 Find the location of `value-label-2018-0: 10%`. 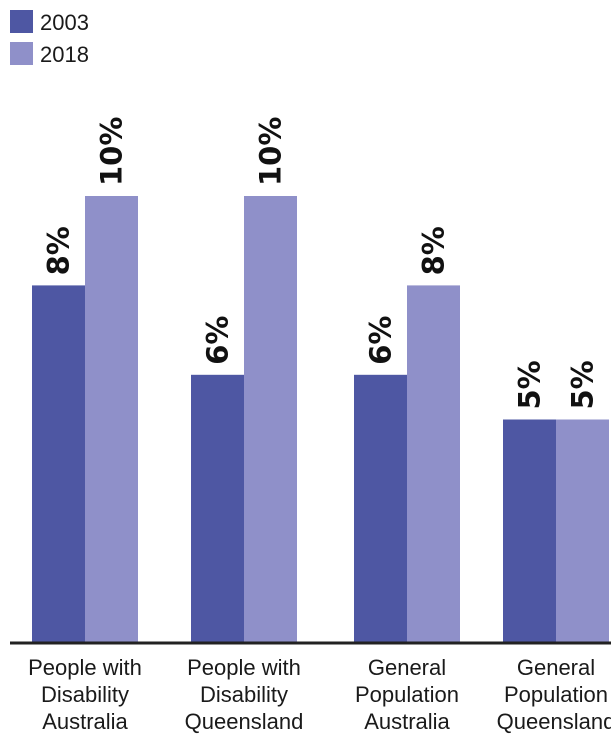

value-label-2018-0: 10% is located at coordinates (112, 151).